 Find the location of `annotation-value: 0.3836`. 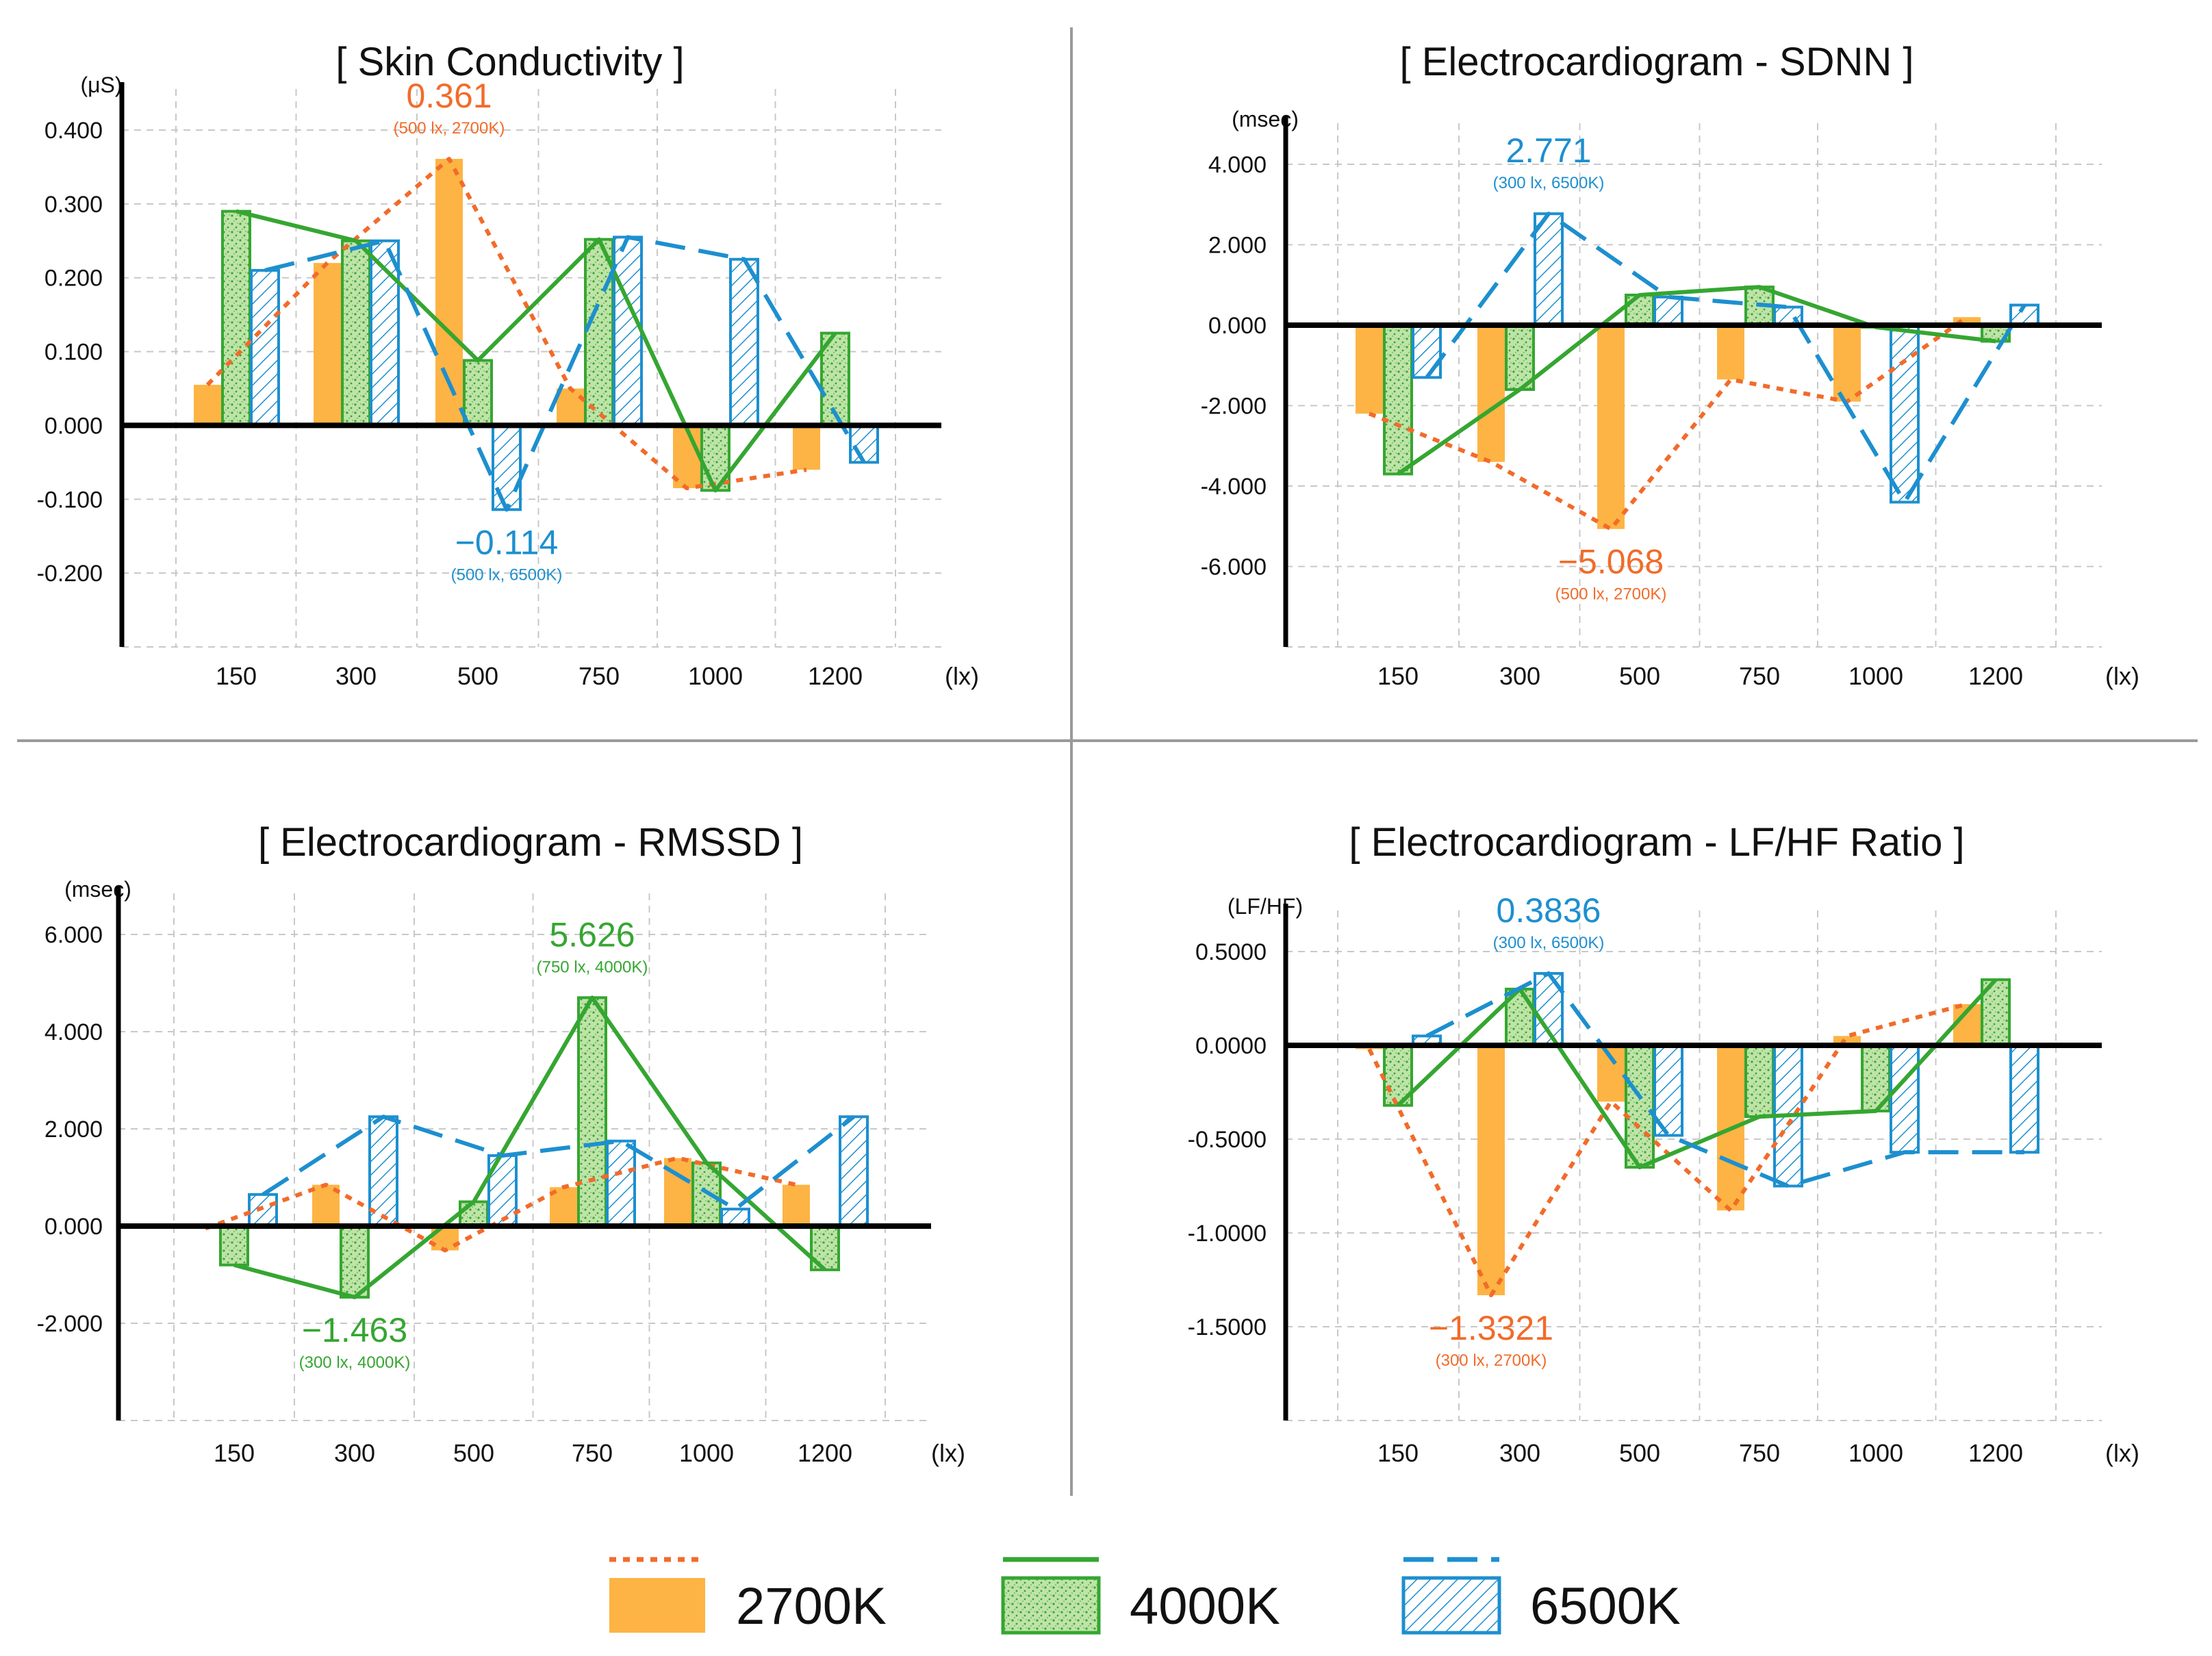

annotation-value: 0.3836 is located at coordinates (1549, 910).